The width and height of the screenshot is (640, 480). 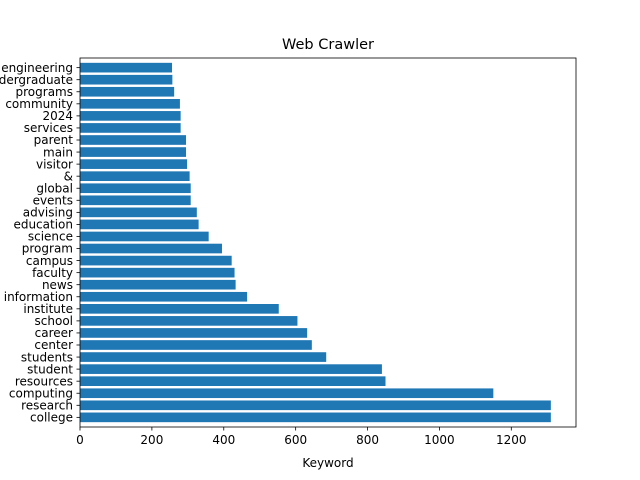 I want to click on y-tick-label-7: career, so click(x=54, y=333).